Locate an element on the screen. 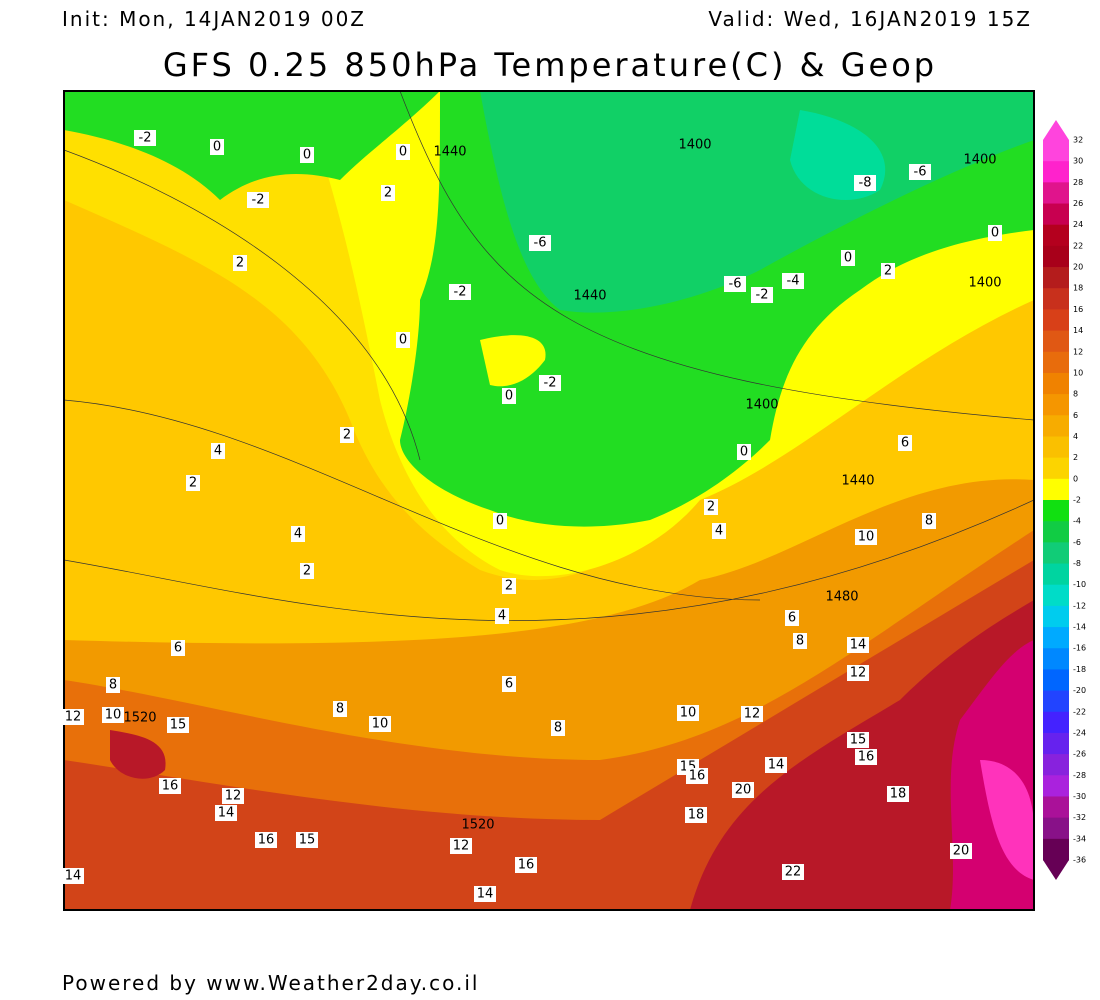 The image size is (1100, 1000). colorbar-label: 18 is located at coordinates (1078, 288).